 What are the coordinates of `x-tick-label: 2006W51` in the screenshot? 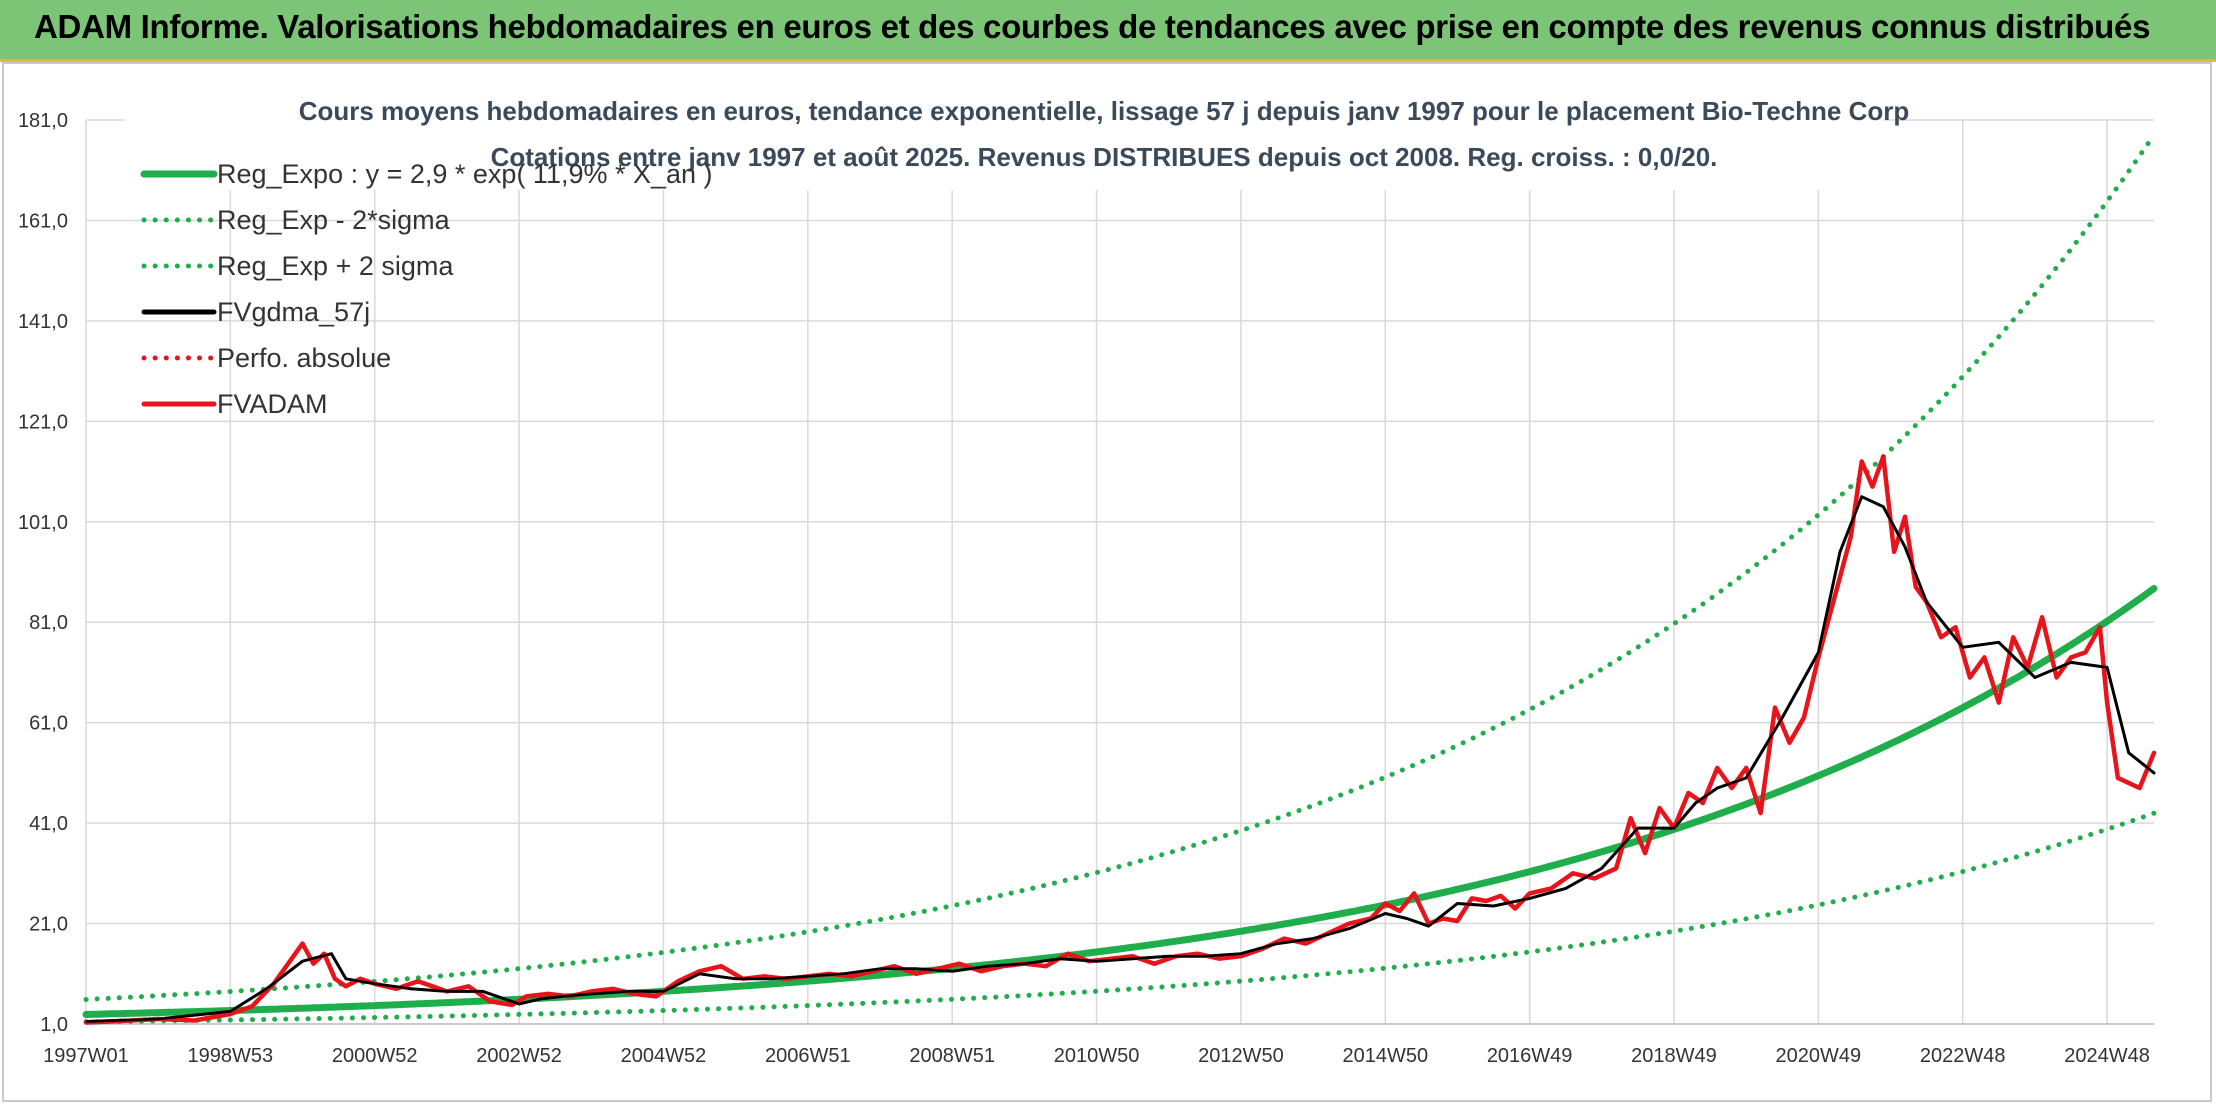 It's located at (808, 1056).